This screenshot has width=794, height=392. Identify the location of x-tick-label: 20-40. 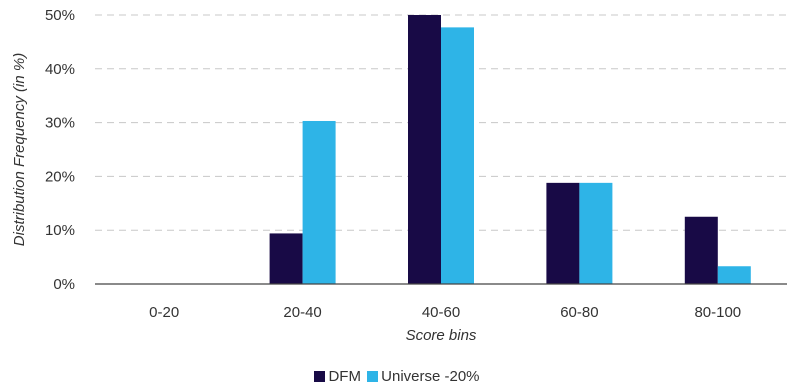
(302, 312).